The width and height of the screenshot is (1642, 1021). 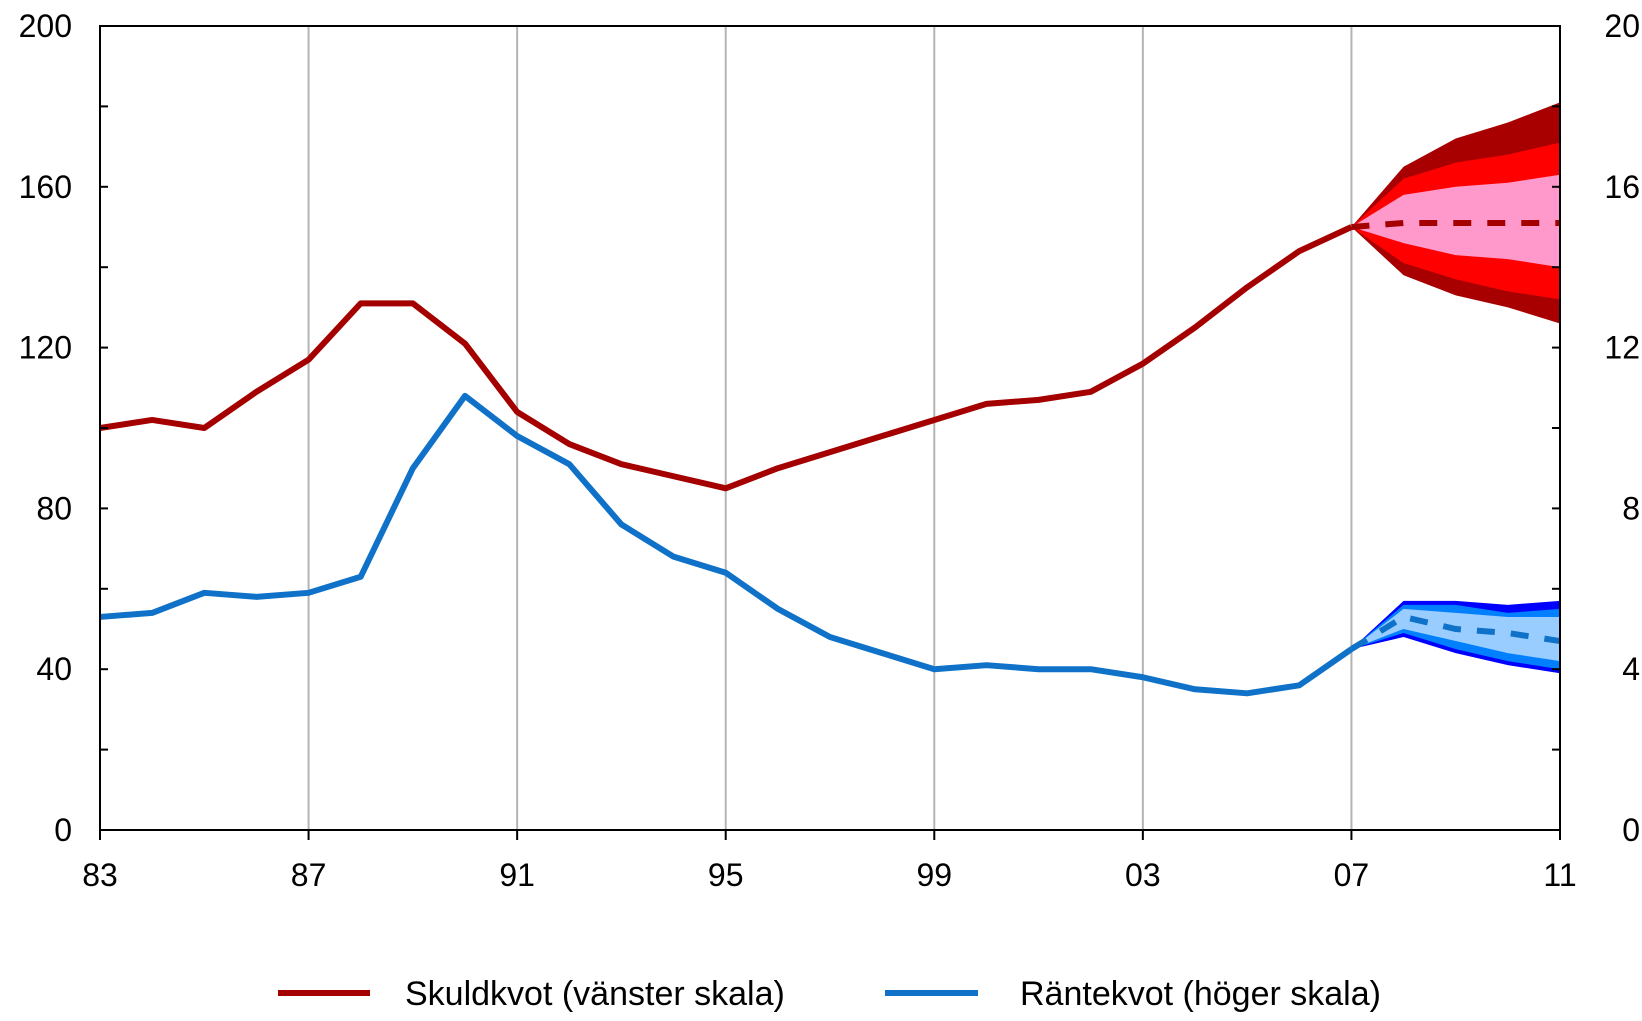 What do you see at coordinates (1631, 508) in the screenshot?
I see `y-right-tick-label-8: 8` at bounding box center [1631, 508].